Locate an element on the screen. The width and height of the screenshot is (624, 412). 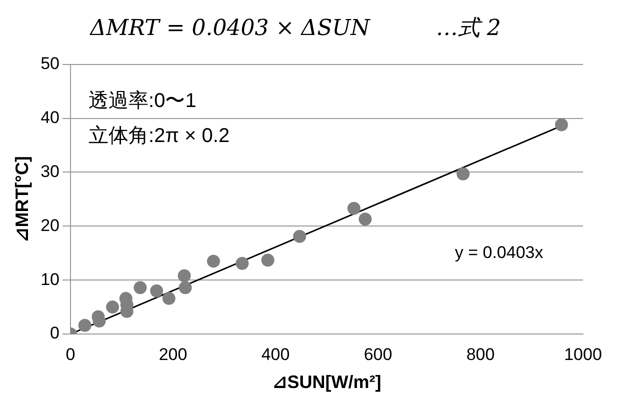
y-tick-label: 0 is located at coordinates (55, 333).